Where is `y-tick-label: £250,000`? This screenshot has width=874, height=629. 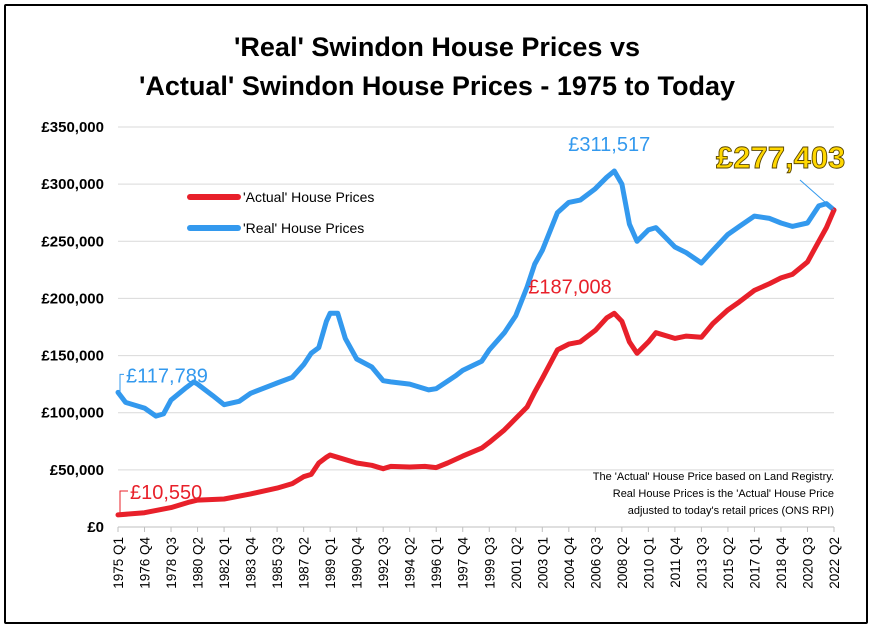 y-tick-label: £250,000 is located at coordinates (72, 241).